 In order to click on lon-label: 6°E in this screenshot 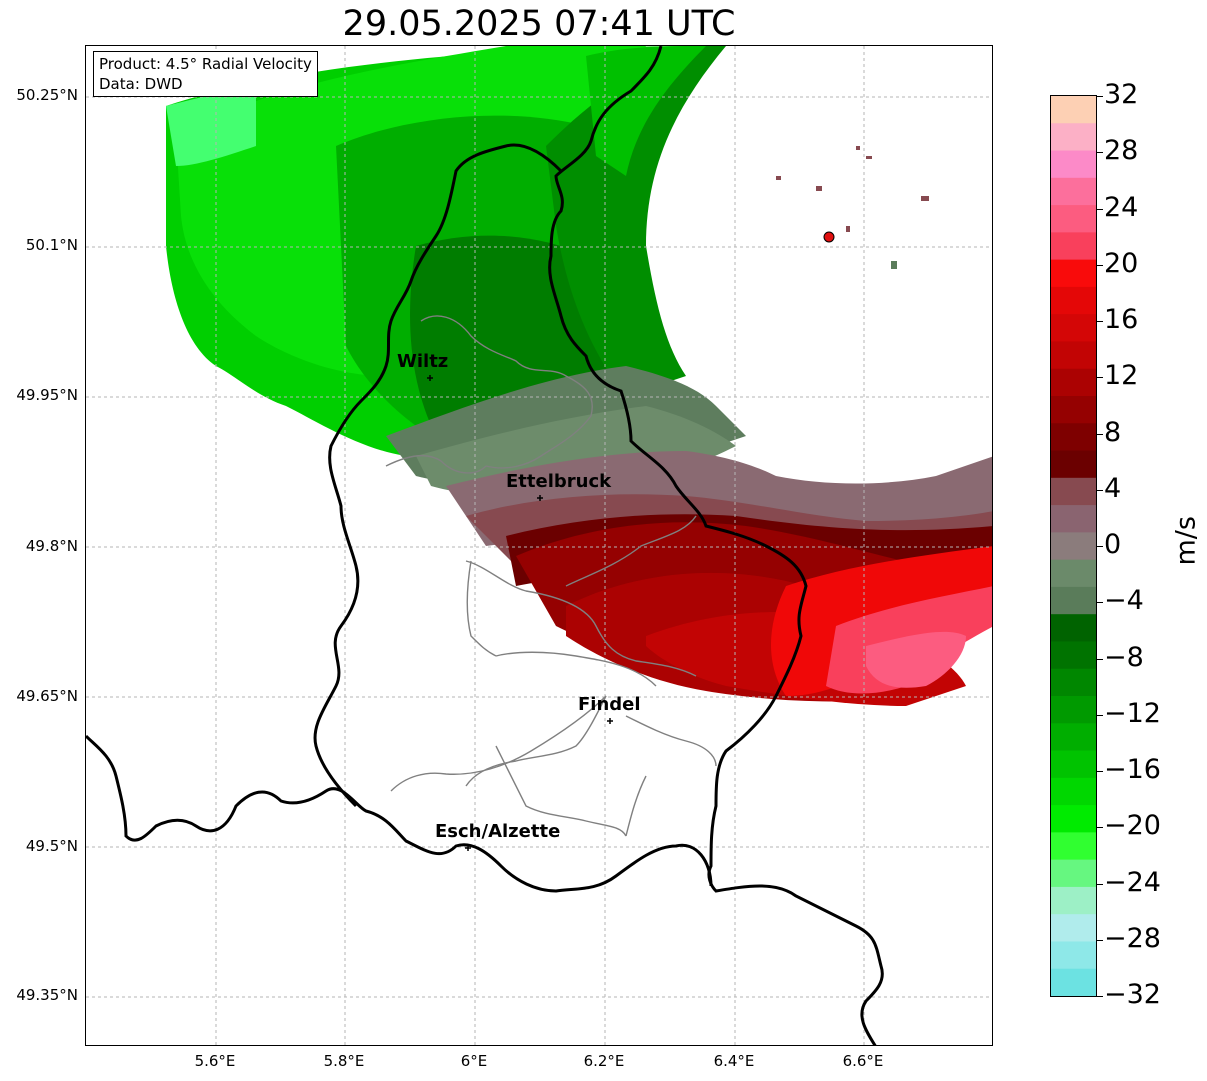, I will do `click(474, 1061)`.